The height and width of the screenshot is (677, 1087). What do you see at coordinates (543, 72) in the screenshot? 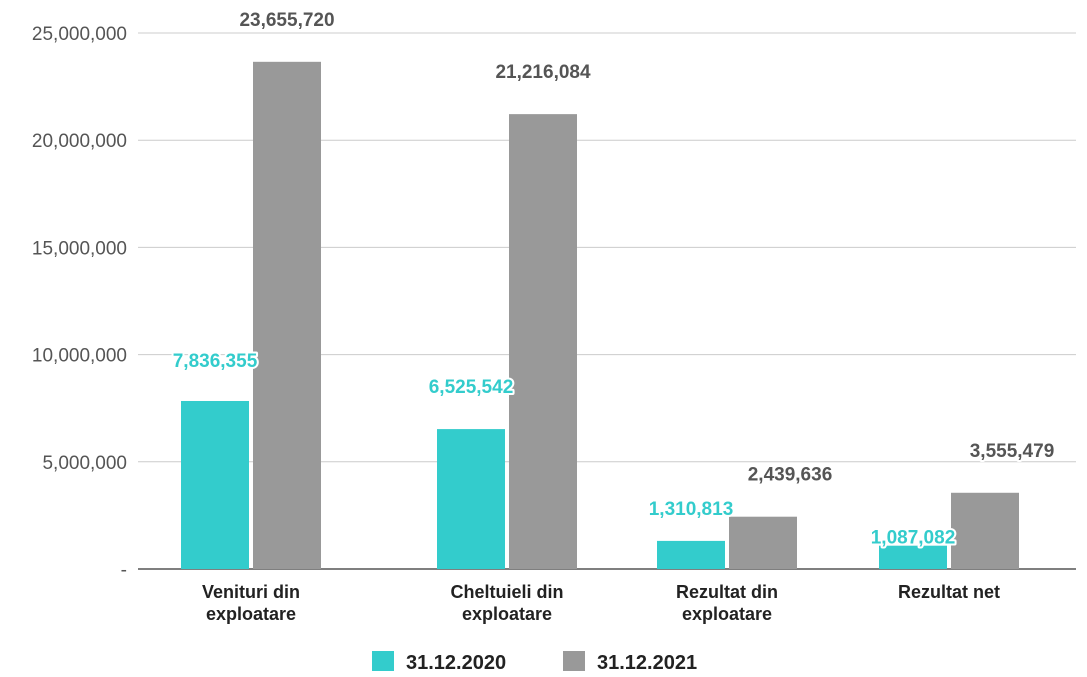
I see `data-label: 21,216,084` at bounding box center [543, 72].